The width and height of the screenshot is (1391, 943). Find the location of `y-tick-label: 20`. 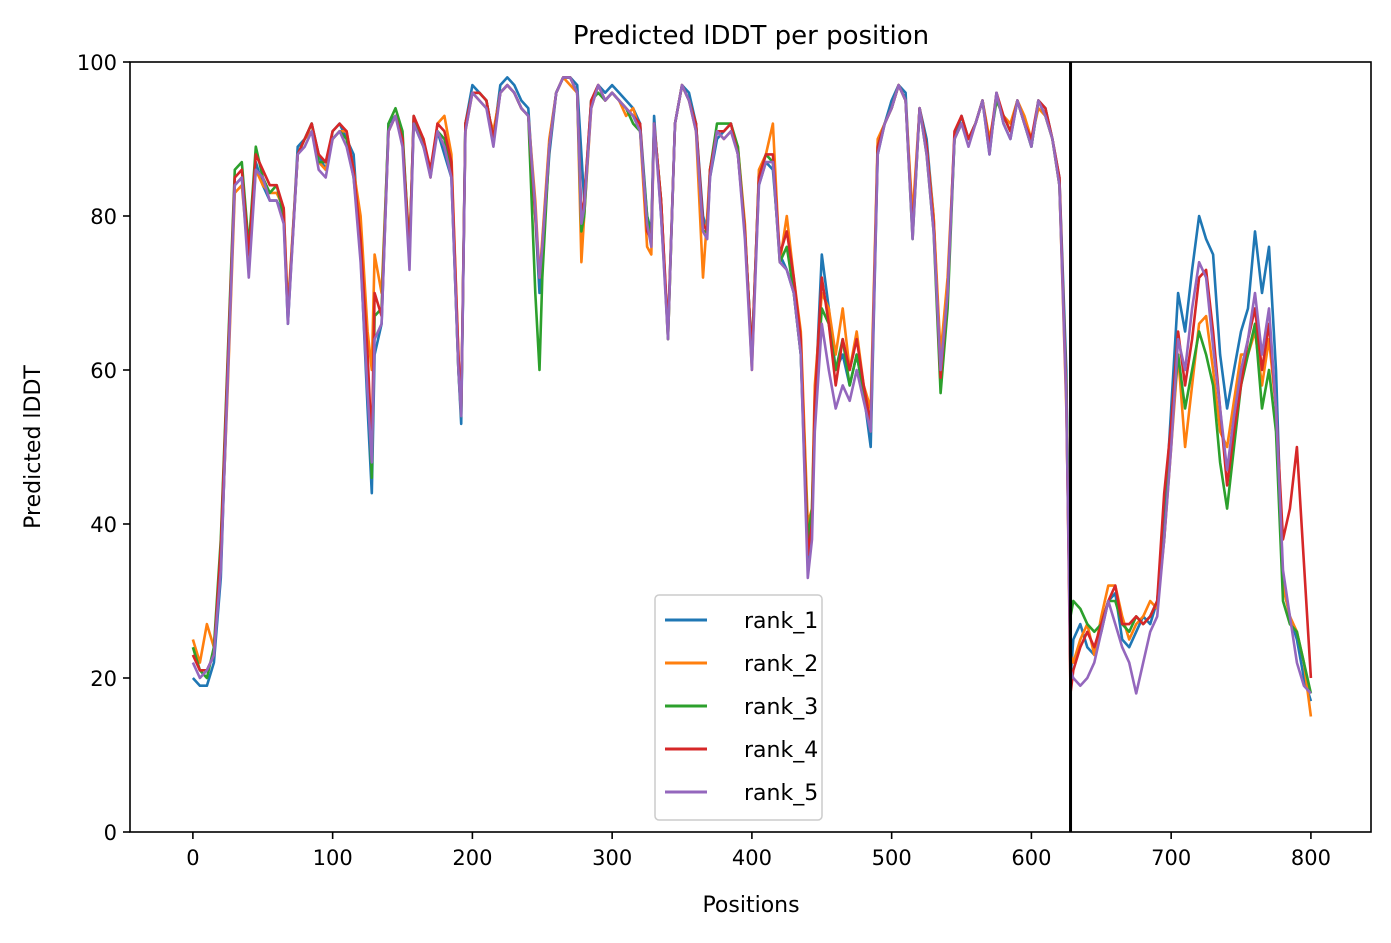

y-tick-label: 20 is located at coordinates (103, 679).